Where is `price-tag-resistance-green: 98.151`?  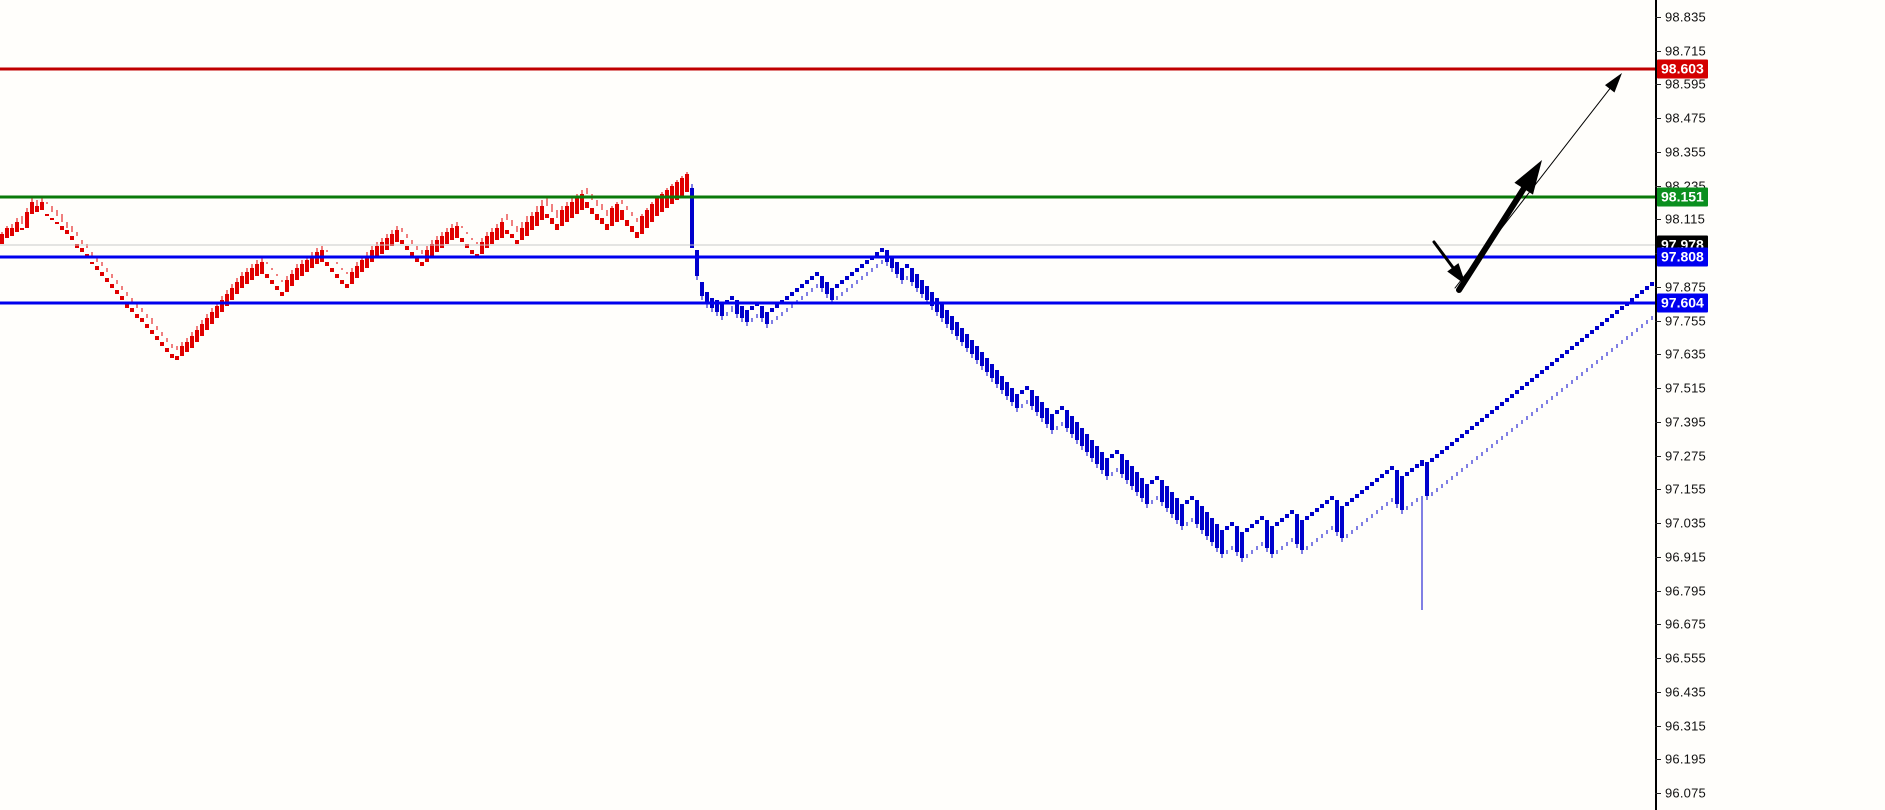 price-tag-resistance-green: 98.151 is located at coordinates (1682, 197).